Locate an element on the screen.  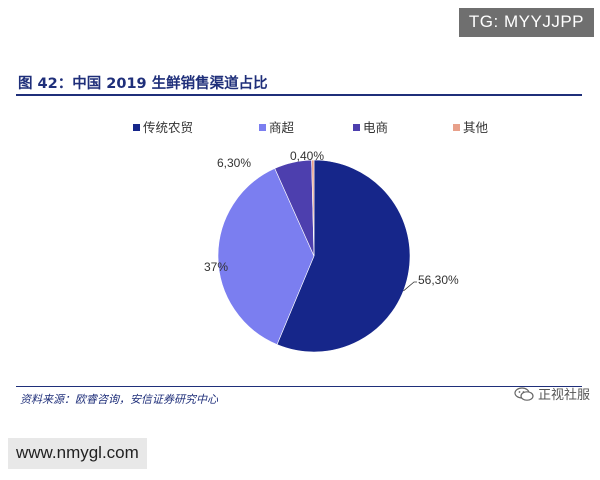
brand-mark: 正视社服 is located at coordinates (552, 393).